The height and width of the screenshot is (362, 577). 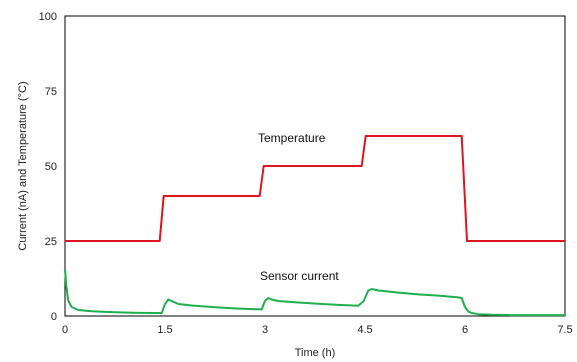 I want to click on y-tick-label: 0, so click(x=54, y=317).